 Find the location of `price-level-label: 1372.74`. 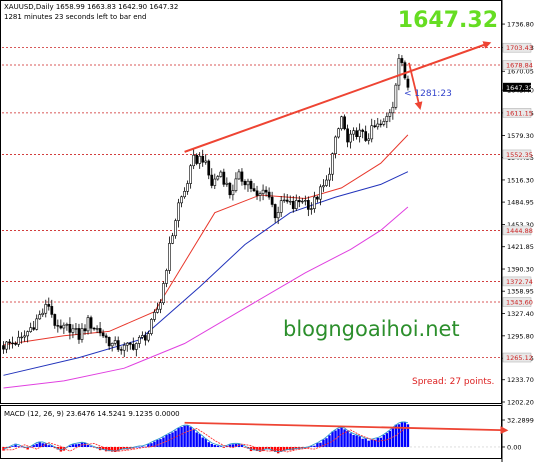

price-level-label: 1372.74 is located at coordinates (519, 282).